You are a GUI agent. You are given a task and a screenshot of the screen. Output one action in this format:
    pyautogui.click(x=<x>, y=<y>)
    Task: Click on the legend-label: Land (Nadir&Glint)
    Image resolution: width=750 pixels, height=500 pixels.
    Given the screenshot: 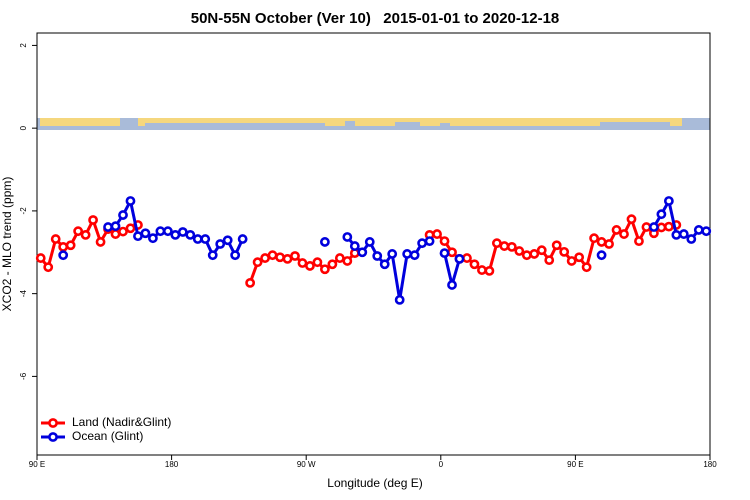 What is the action you would take?
    pyautogui.click(x=121, y=422)
    